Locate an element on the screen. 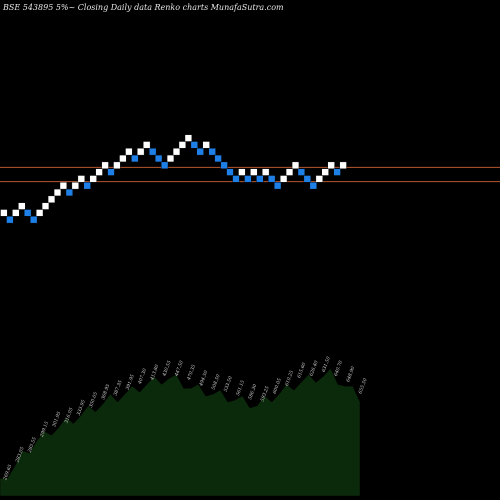 This screenshot has width=500, height=500. volume-label: 615.60 is located at coordinates (301, 370).